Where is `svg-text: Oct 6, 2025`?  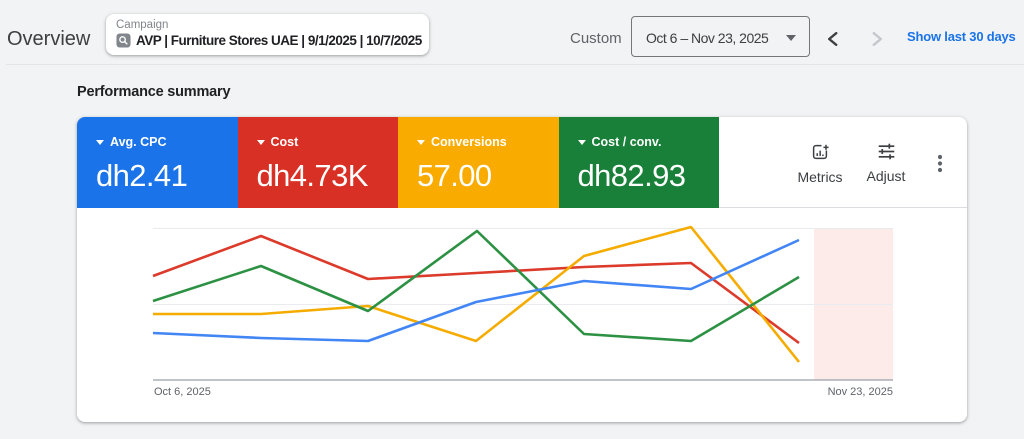 svg-text: Oct 6, 2025 is located at coordinates (182, 392).